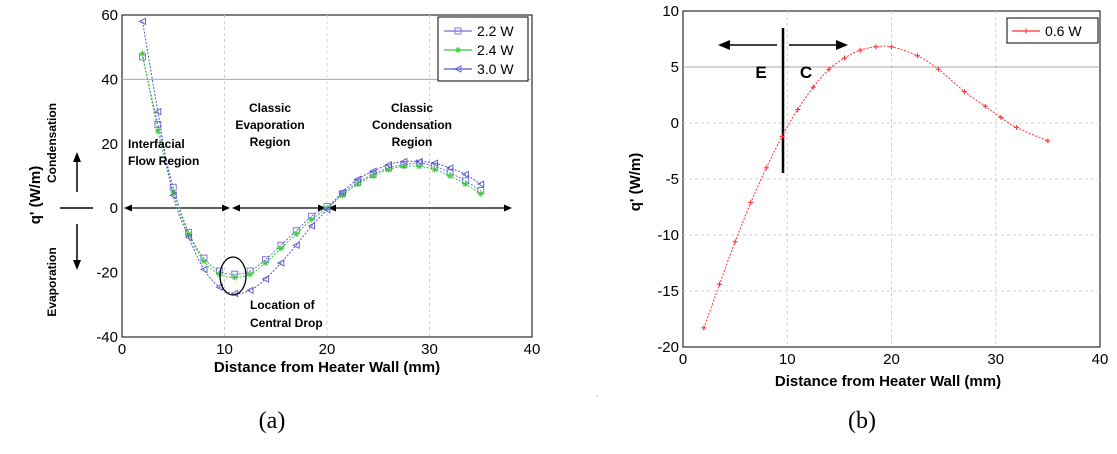  Describe the element at coordinates (107, 337) in the screenshot. I see `y-tick-label: -40` at that location.